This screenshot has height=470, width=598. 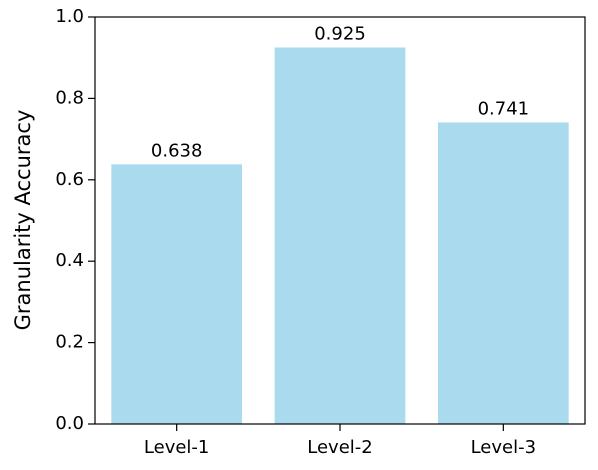 What do you see at coordinates (69, 423) in the screenshot?
I see `y-tick-label: 0.0` at bounding box center [69, 423].